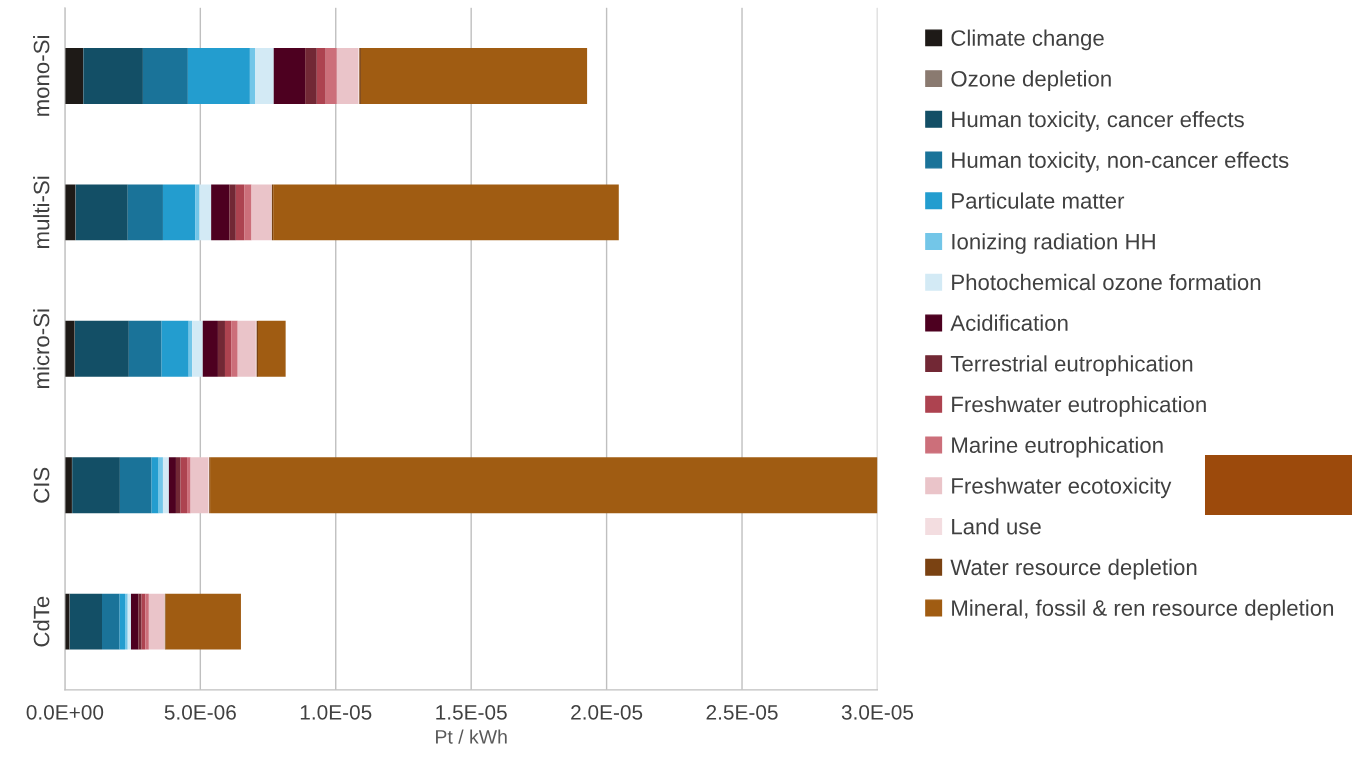 The width and height of the screenshot is (1352, 776). Describe the element at coordinates (41, 212) in the screenshot. I see `y-tick-label: multi-Si` at that location.